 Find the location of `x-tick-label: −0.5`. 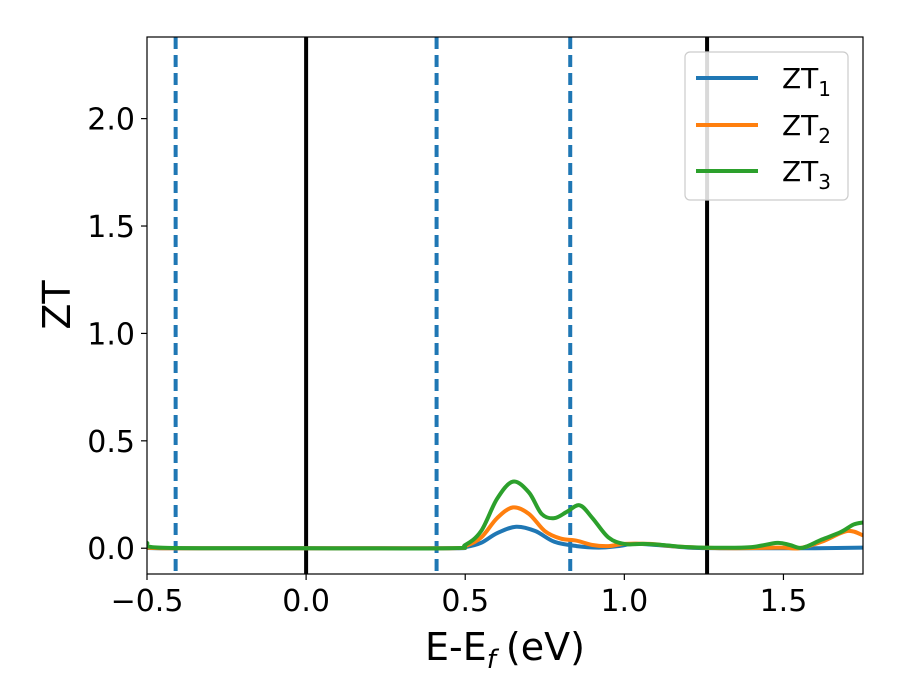

x-tick-label: −0.5 is located at coordinates (147, 601).